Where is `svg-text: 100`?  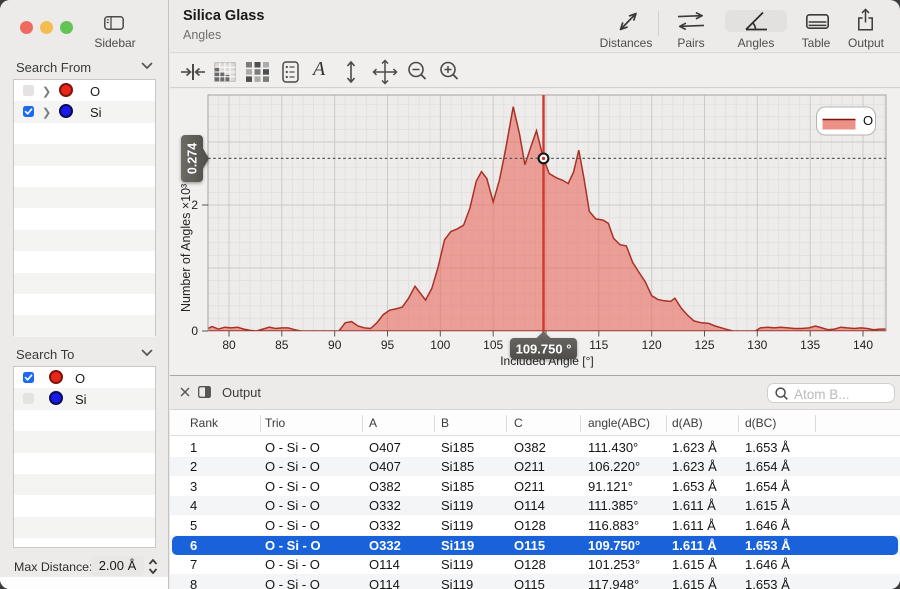 svg-text: 100 is located at coordinates (440, 345).